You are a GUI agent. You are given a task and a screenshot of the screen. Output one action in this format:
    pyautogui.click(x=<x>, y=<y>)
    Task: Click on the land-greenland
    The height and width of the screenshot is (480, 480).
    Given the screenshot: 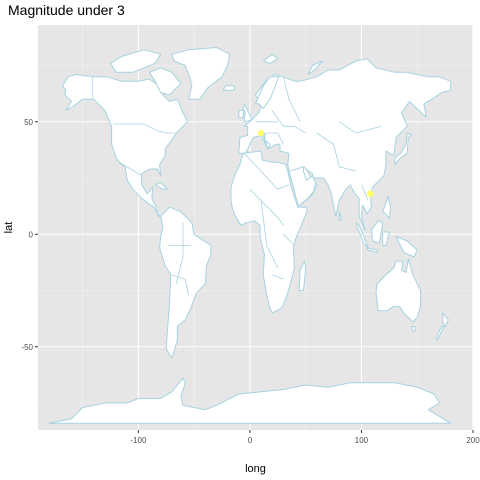 What is the action you would take?
    pyautogui.click(x=201, y=73)
    